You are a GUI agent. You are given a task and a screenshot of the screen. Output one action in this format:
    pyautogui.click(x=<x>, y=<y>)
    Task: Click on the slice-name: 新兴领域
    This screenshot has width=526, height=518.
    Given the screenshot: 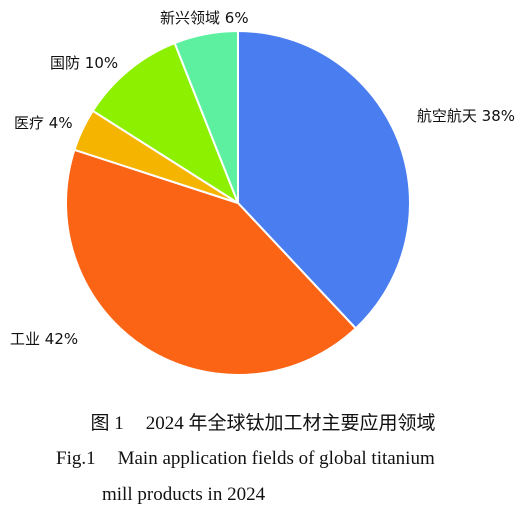 What is the action you would take?
    pyautogui.click(x=192, y=18)
    